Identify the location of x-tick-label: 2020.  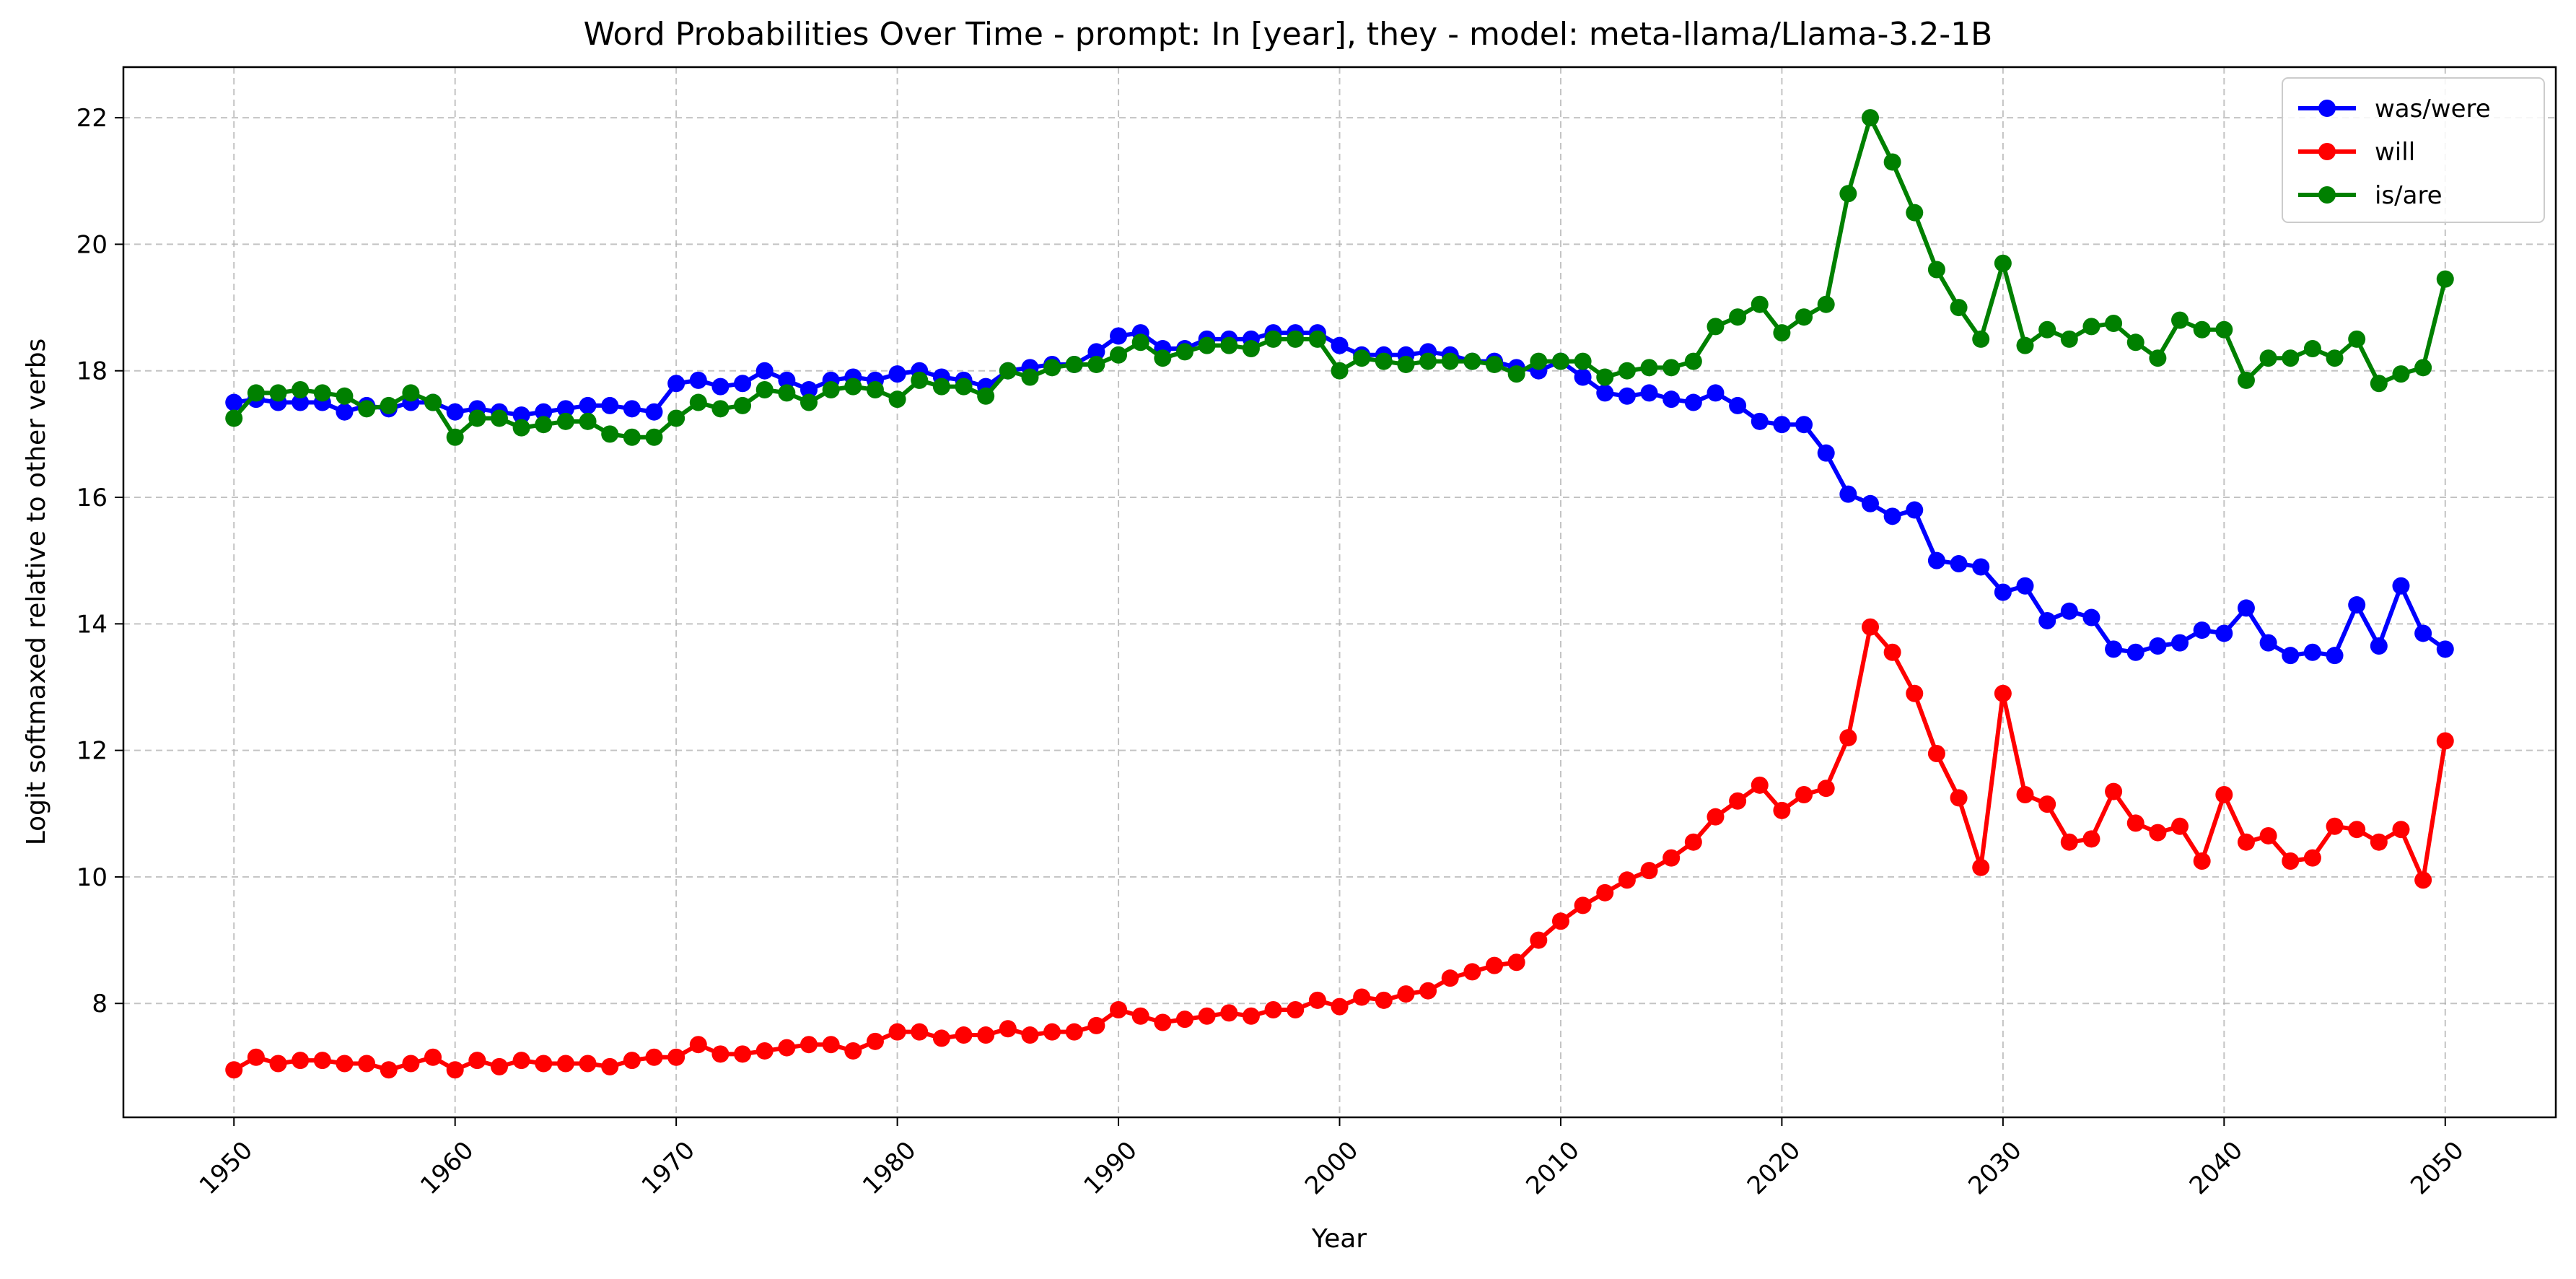
(1774, 1168).